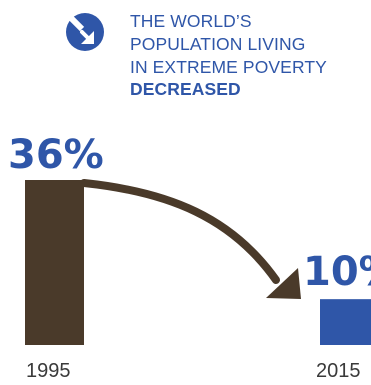  What do you see at coordinates (191, 21) in the screenshot?
I see `headline-line-1: THE WORLD’S` at bounding box center [191, 21].